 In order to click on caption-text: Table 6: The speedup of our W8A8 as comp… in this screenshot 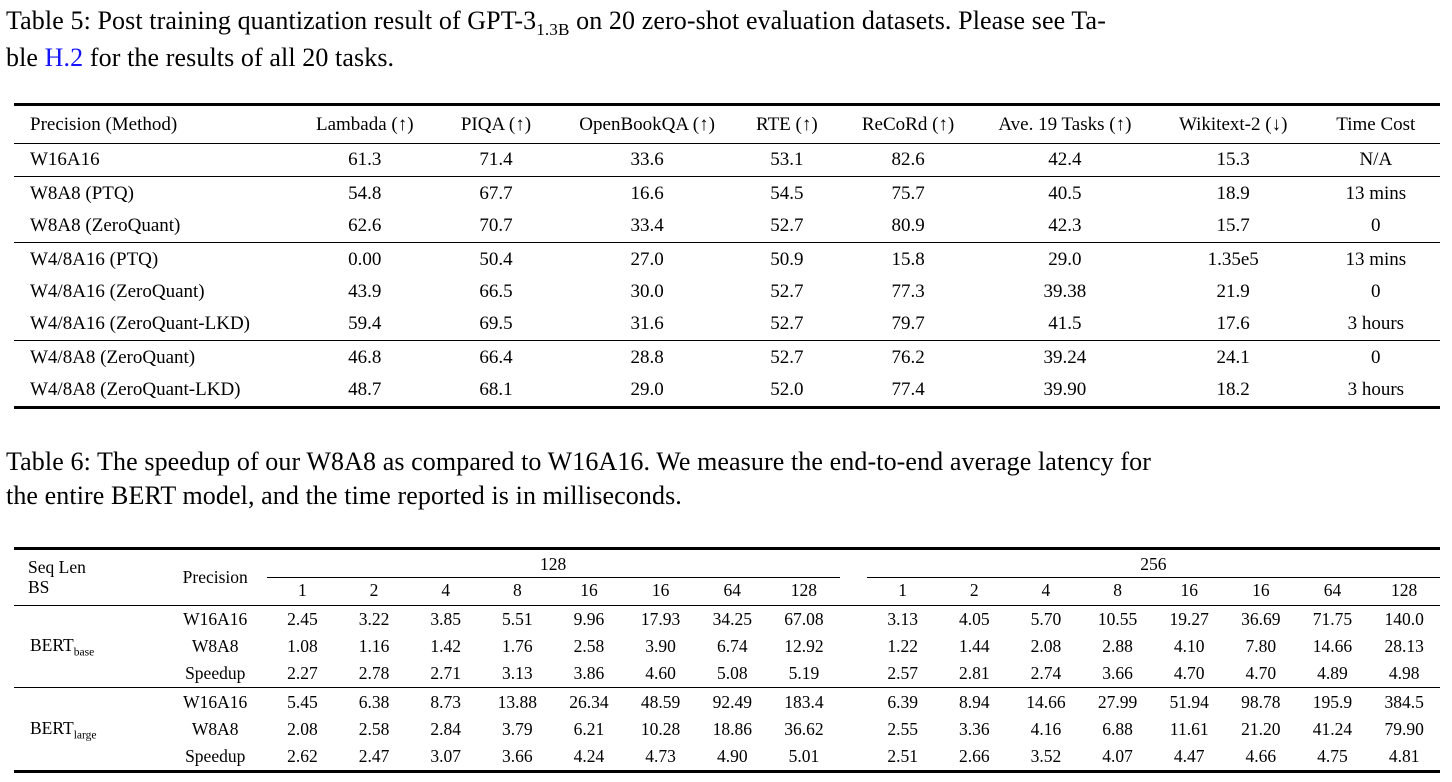, I will do `click(578, 462)`.